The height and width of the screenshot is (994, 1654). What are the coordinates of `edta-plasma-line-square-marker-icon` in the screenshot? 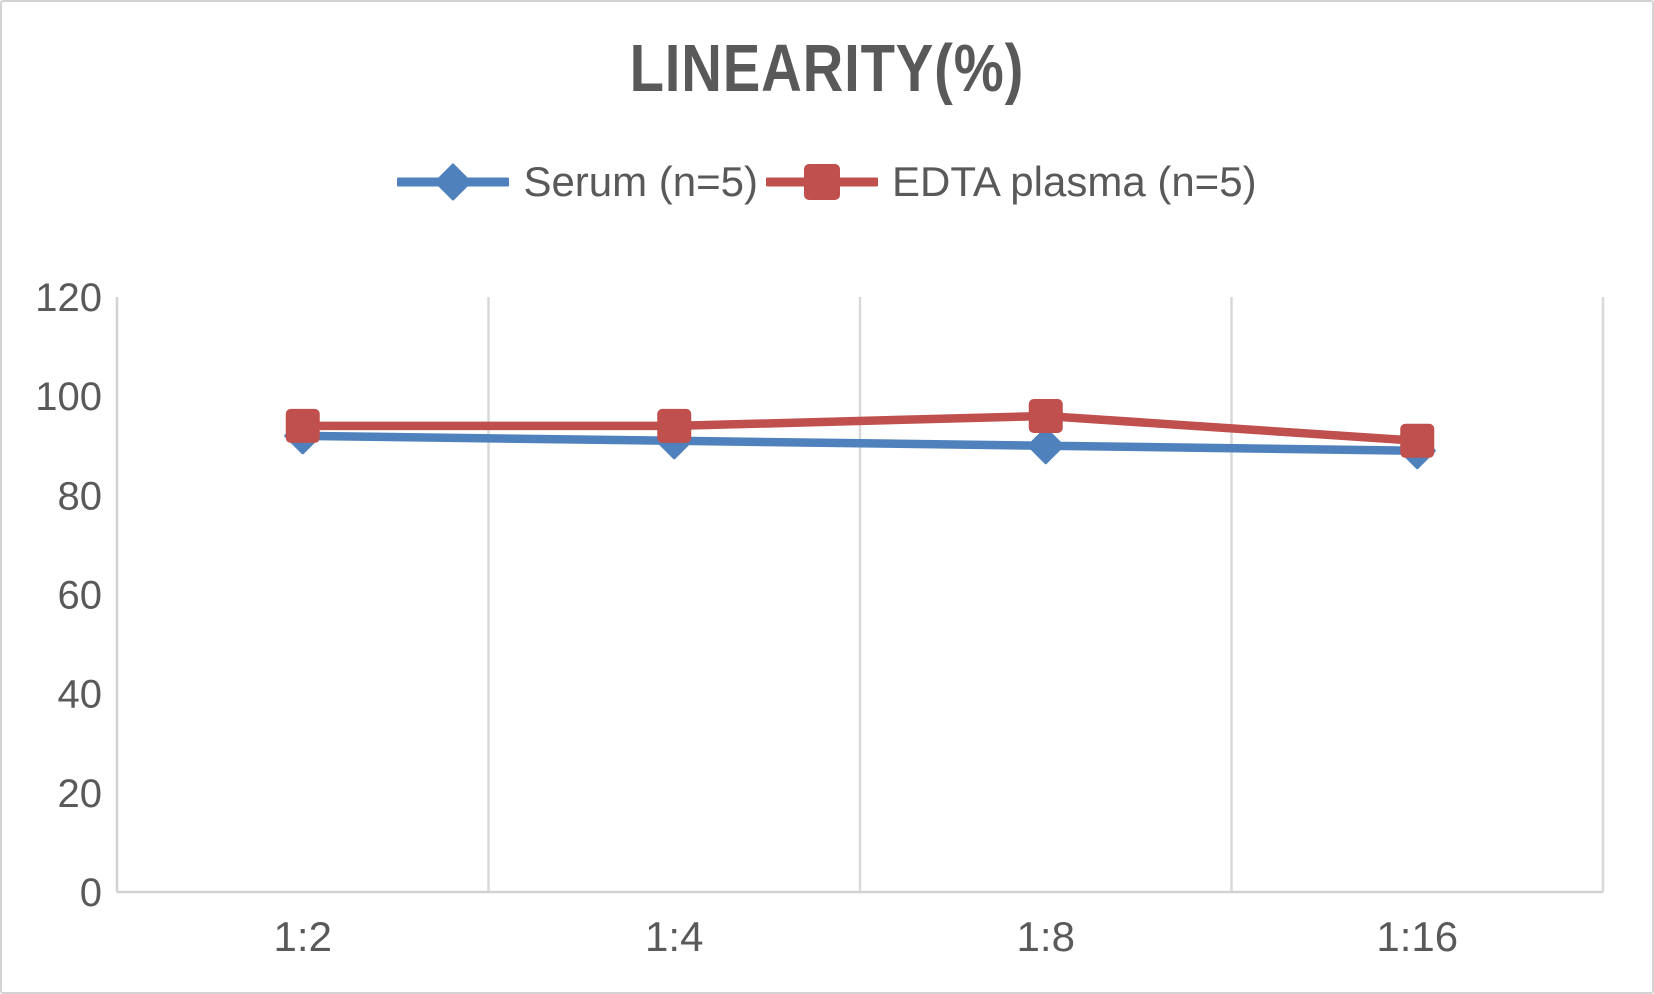 It's located at (822, 182).